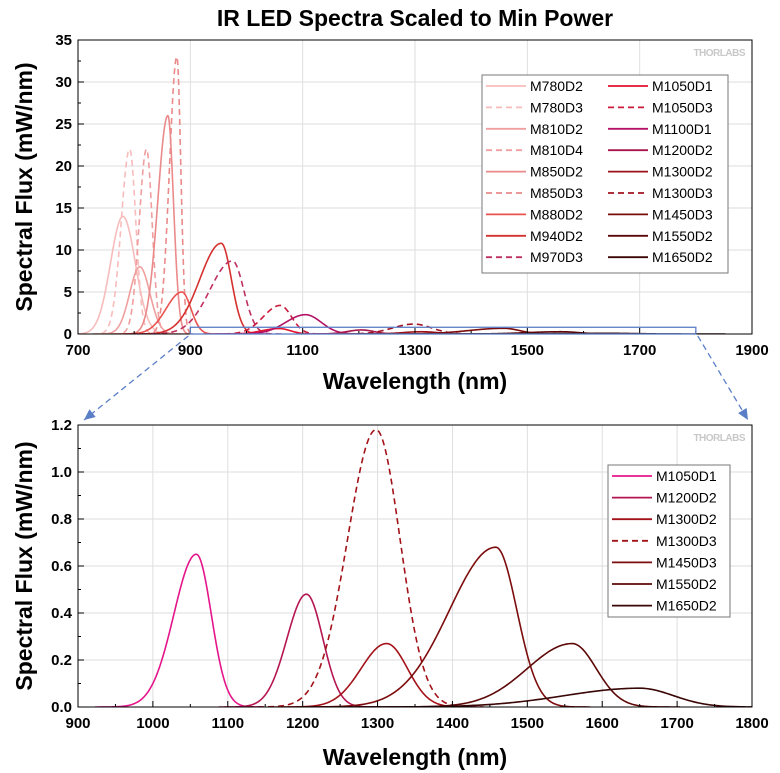  What do you see at coordinates (719, 53) in the screenshot?
I see `top-brand-logo: THORLABS` at bounding box center [719, 53].